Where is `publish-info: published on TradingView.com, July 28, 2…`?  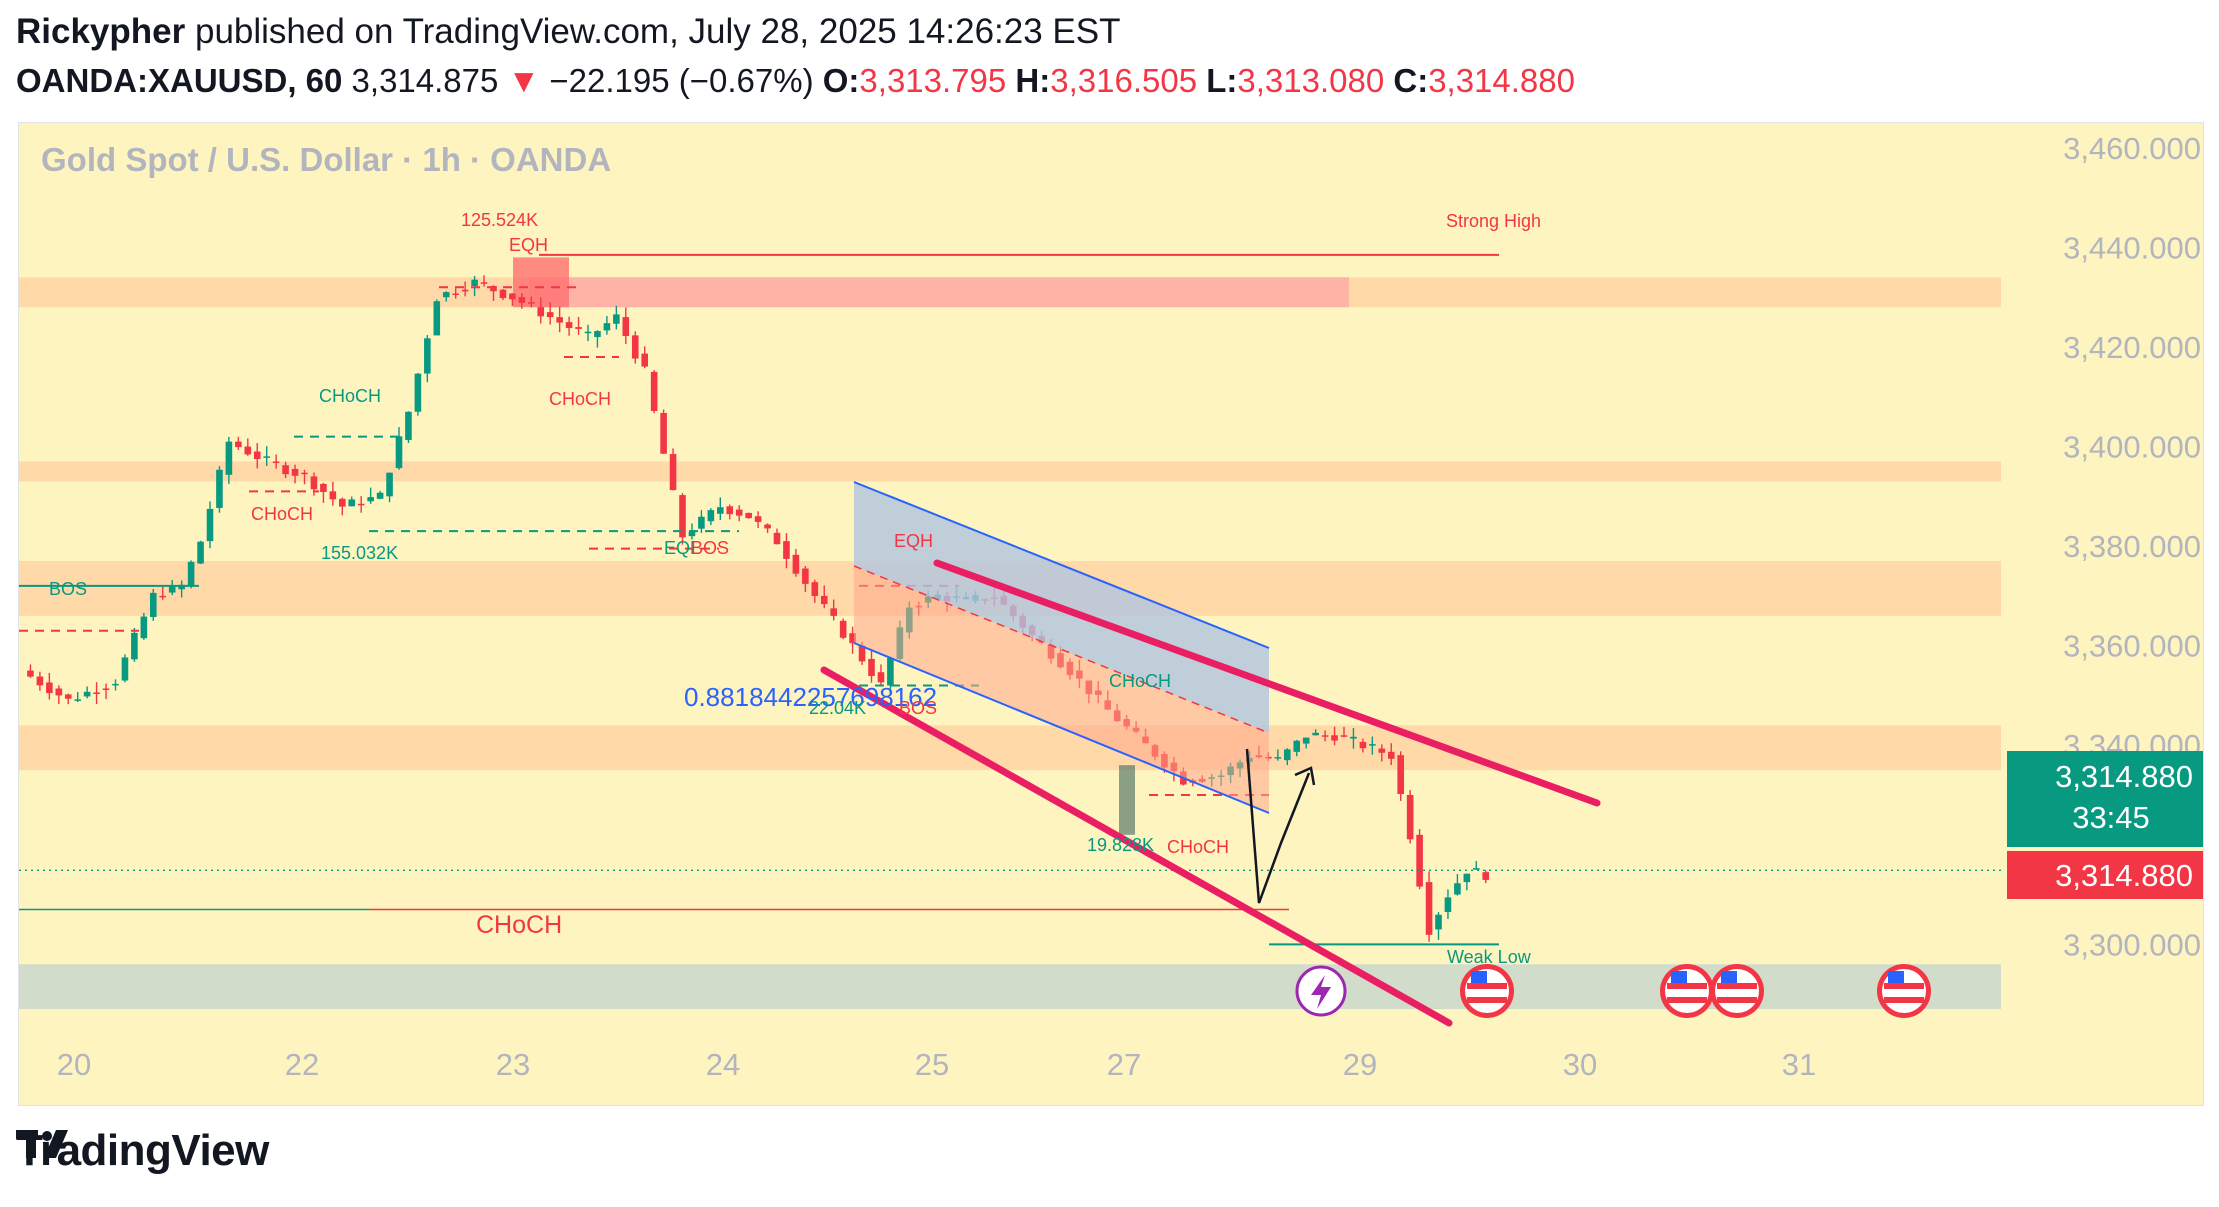
publish-info: published on TradingView.com, July 28, 2… is located at coordinates (657, 31).